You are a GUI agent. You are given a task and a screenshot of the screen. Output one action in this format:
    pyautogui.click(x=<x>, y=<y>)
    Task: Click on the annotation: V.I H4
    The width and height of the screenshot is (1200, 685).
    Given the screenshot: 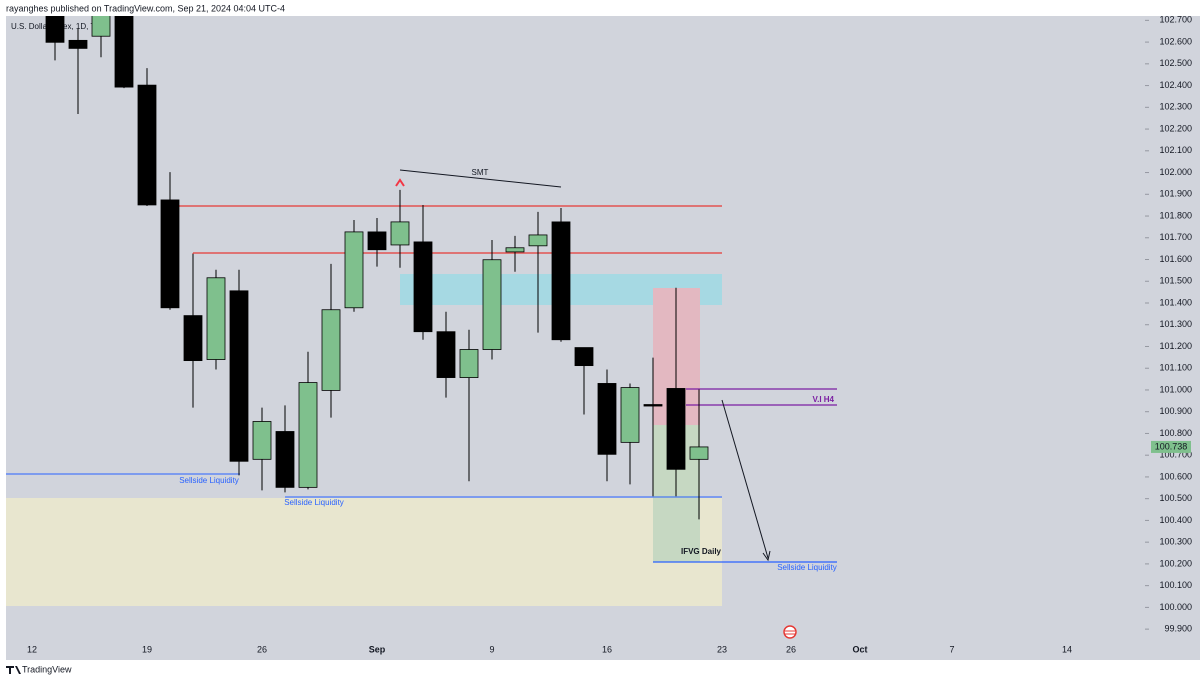 What is the action you would take?
    pyautogui.click(x=824, y=399)
    